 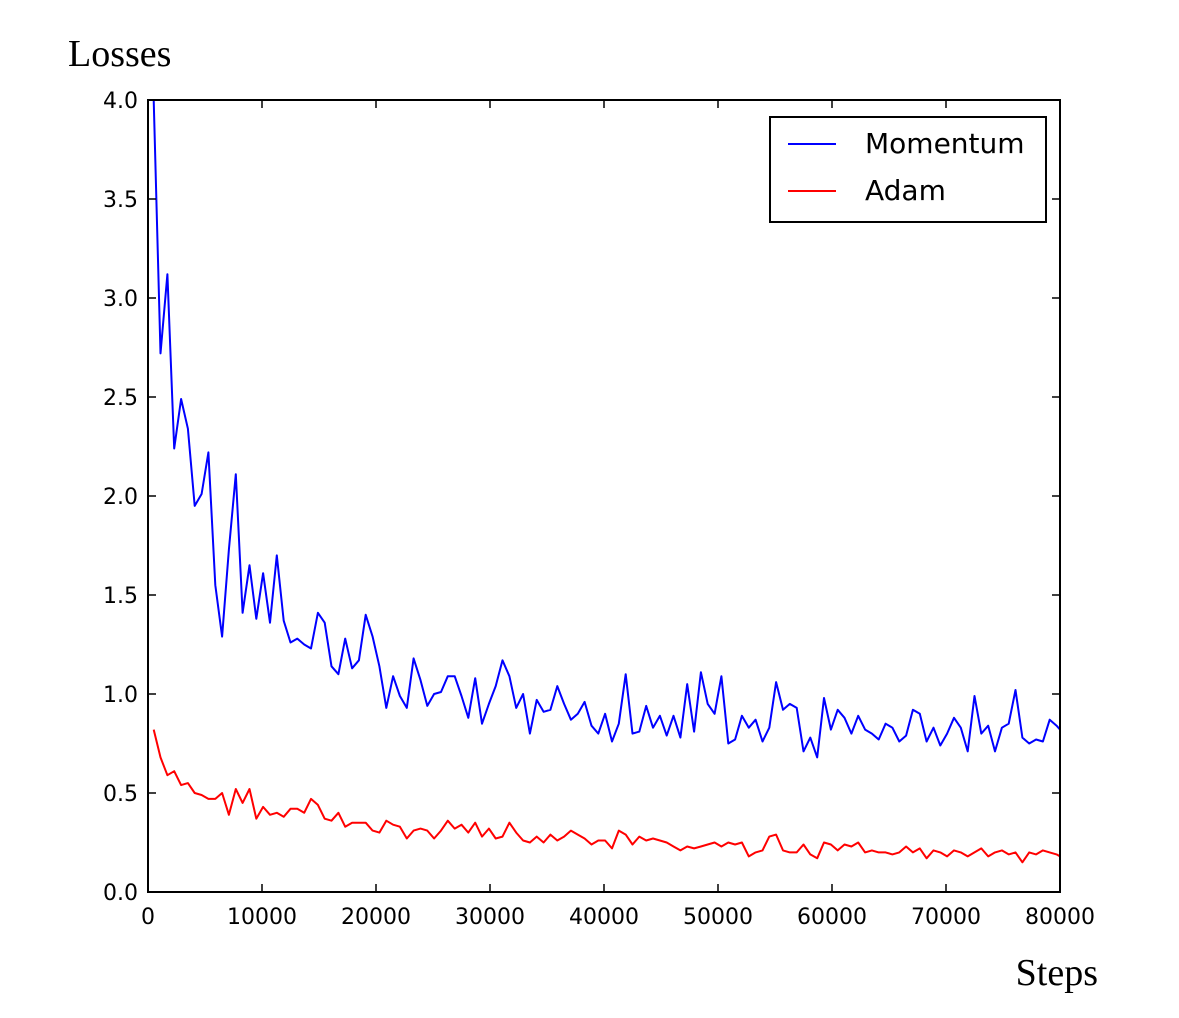 What do you see at coordinates (119, 54) in the screenshot?
I see `y-axis-title: Losses` at bounding box center [119, 54].